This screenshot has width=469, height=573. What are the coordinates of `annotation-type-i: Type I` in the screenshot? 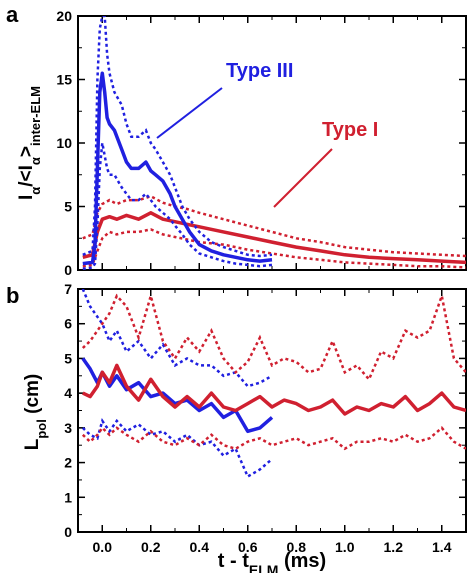 It's located at (350, 130).